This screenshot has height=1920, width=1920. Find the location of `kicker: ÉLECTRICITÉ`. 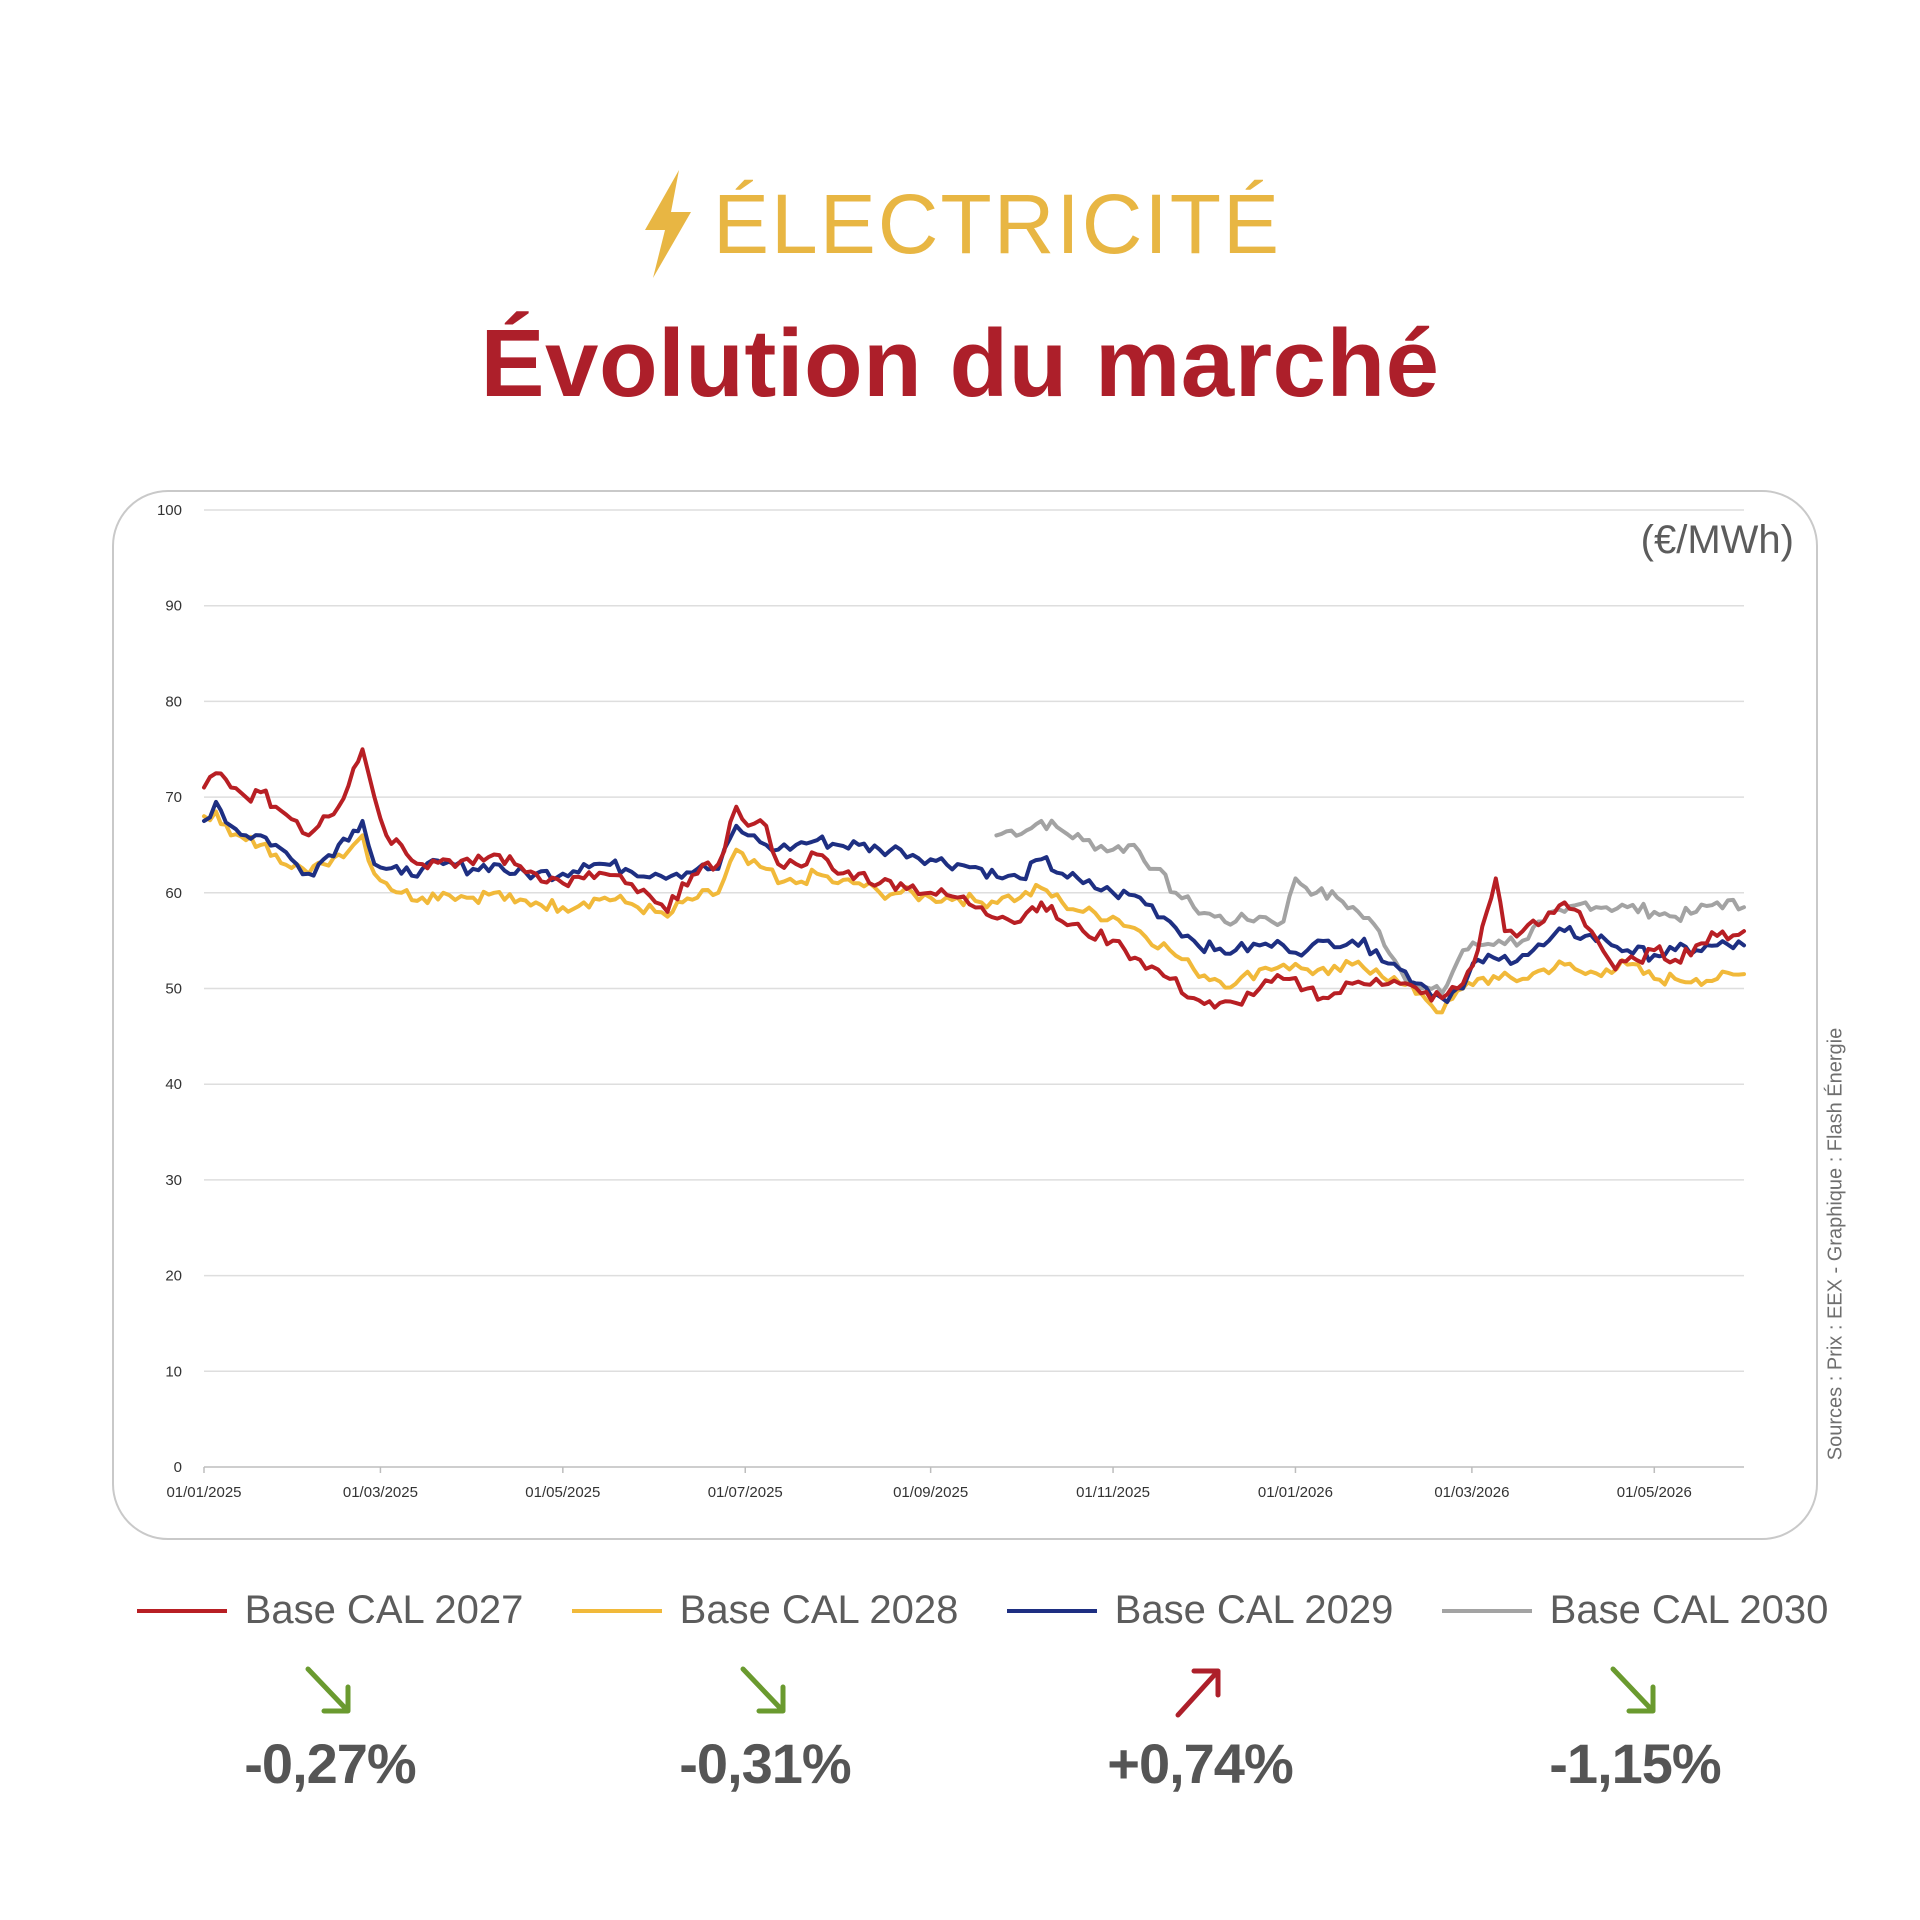

kicker: ÉLECTRICITÉ is located at coordinates (960, 224).